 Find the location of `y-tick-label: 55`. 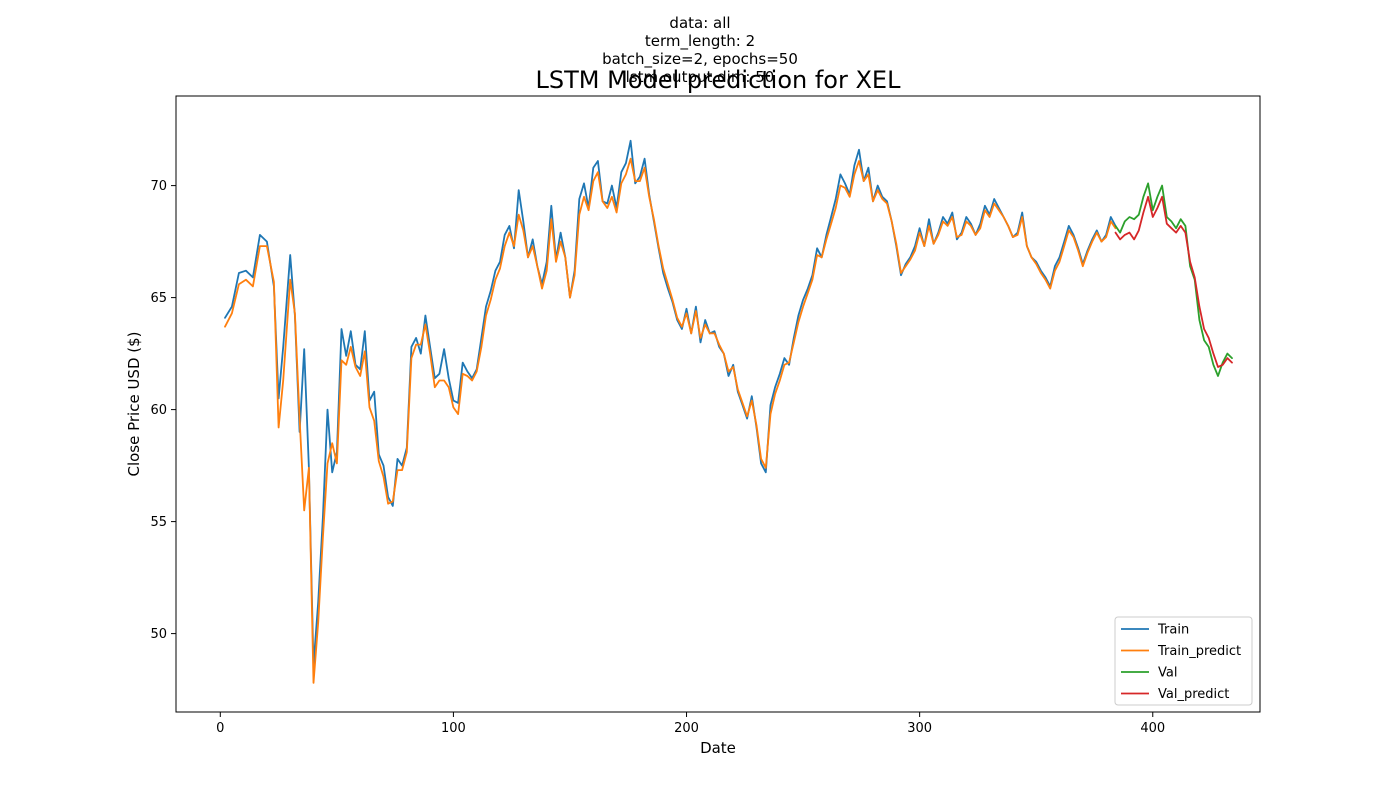

y-tick-label: 55 is located at coordinates (158, 522).